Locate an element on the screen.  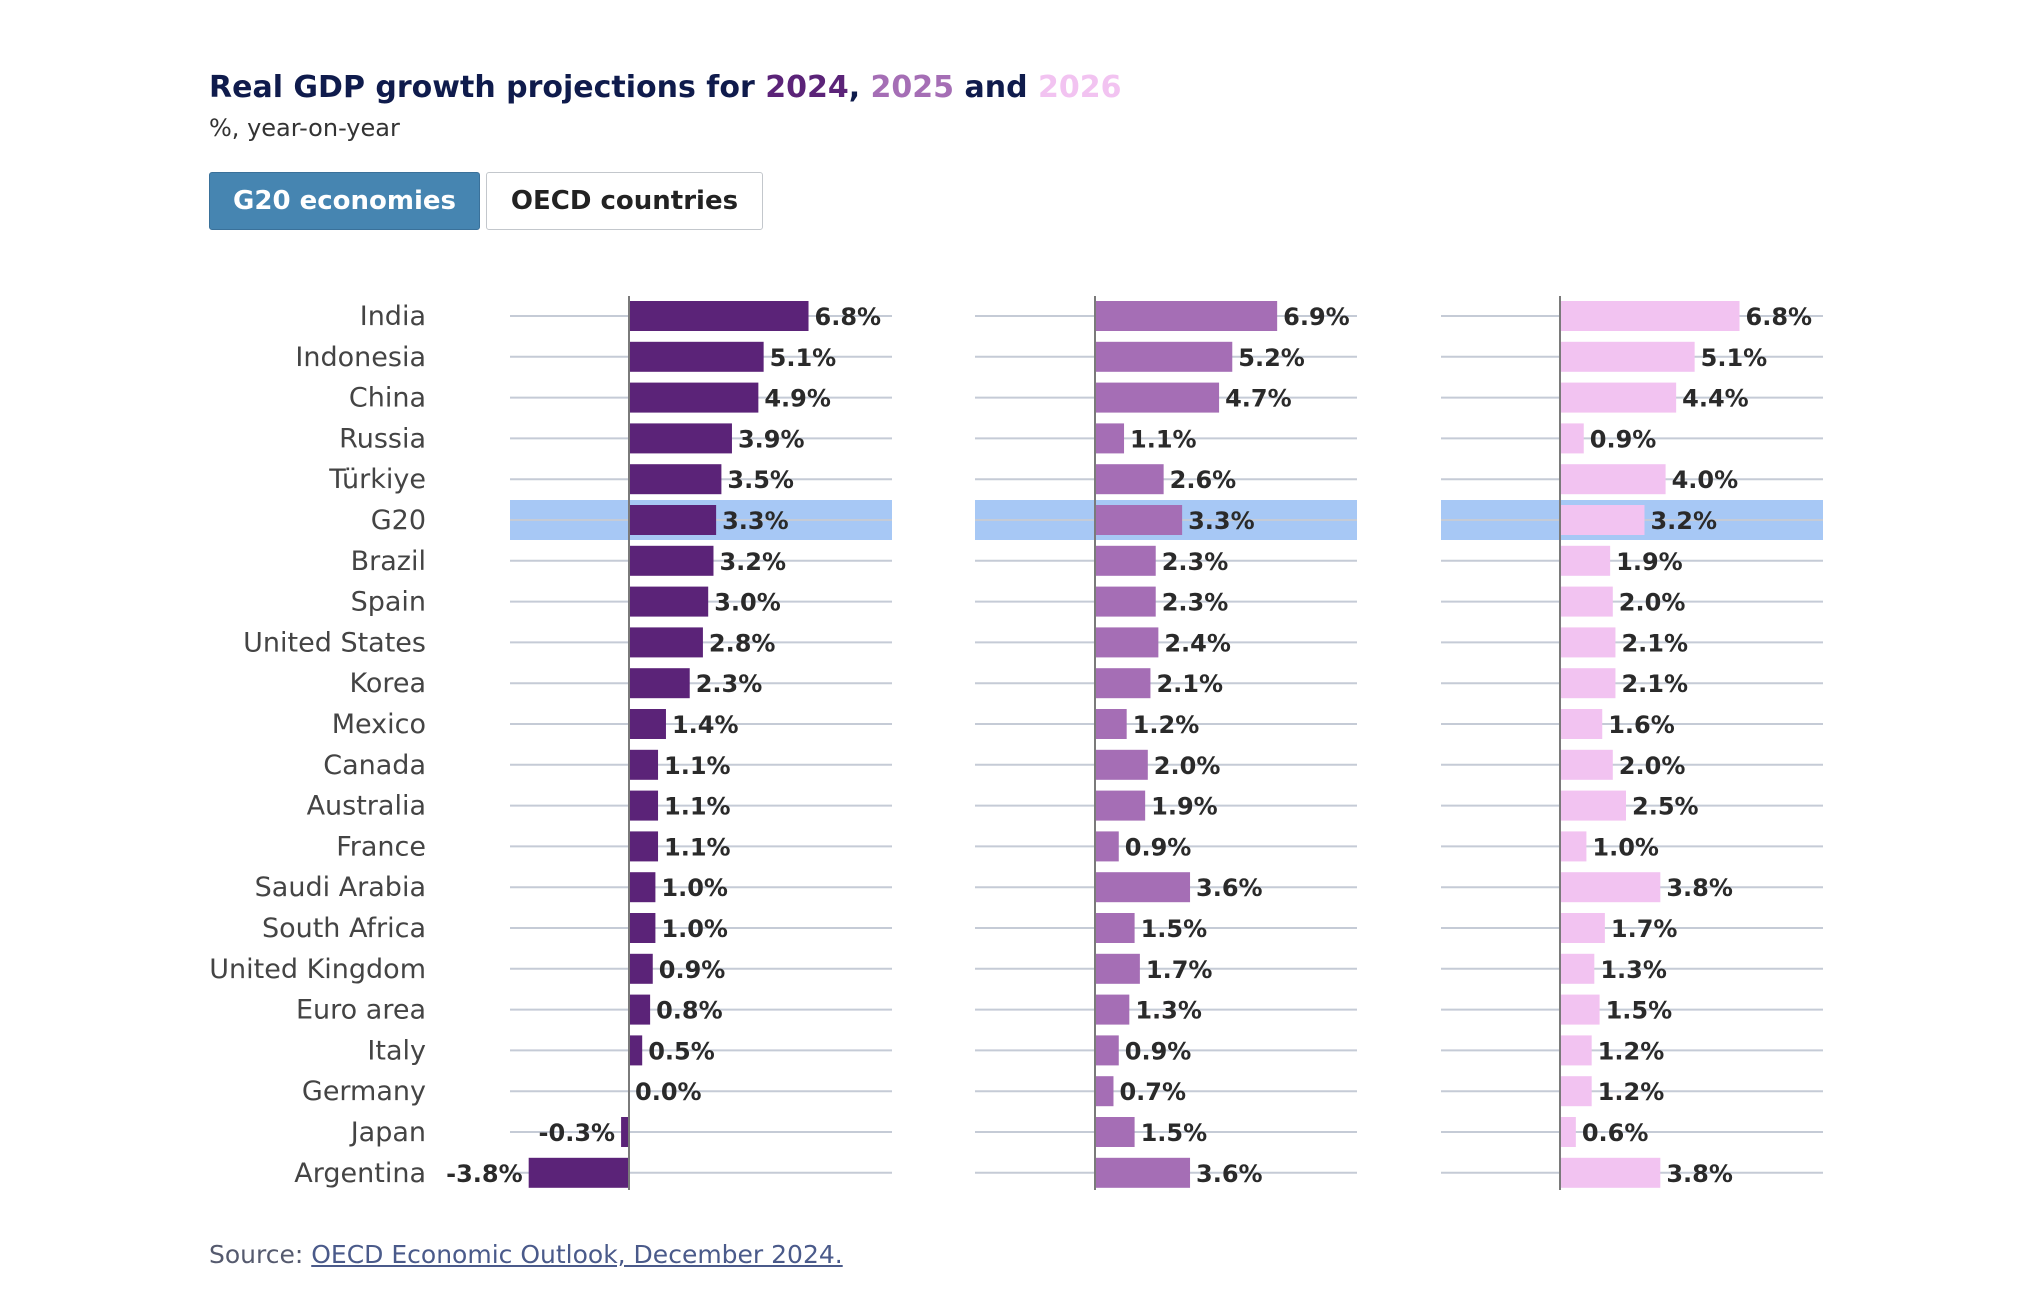
category-label-argentina: Argentina is located at coordinates (360, 1173).